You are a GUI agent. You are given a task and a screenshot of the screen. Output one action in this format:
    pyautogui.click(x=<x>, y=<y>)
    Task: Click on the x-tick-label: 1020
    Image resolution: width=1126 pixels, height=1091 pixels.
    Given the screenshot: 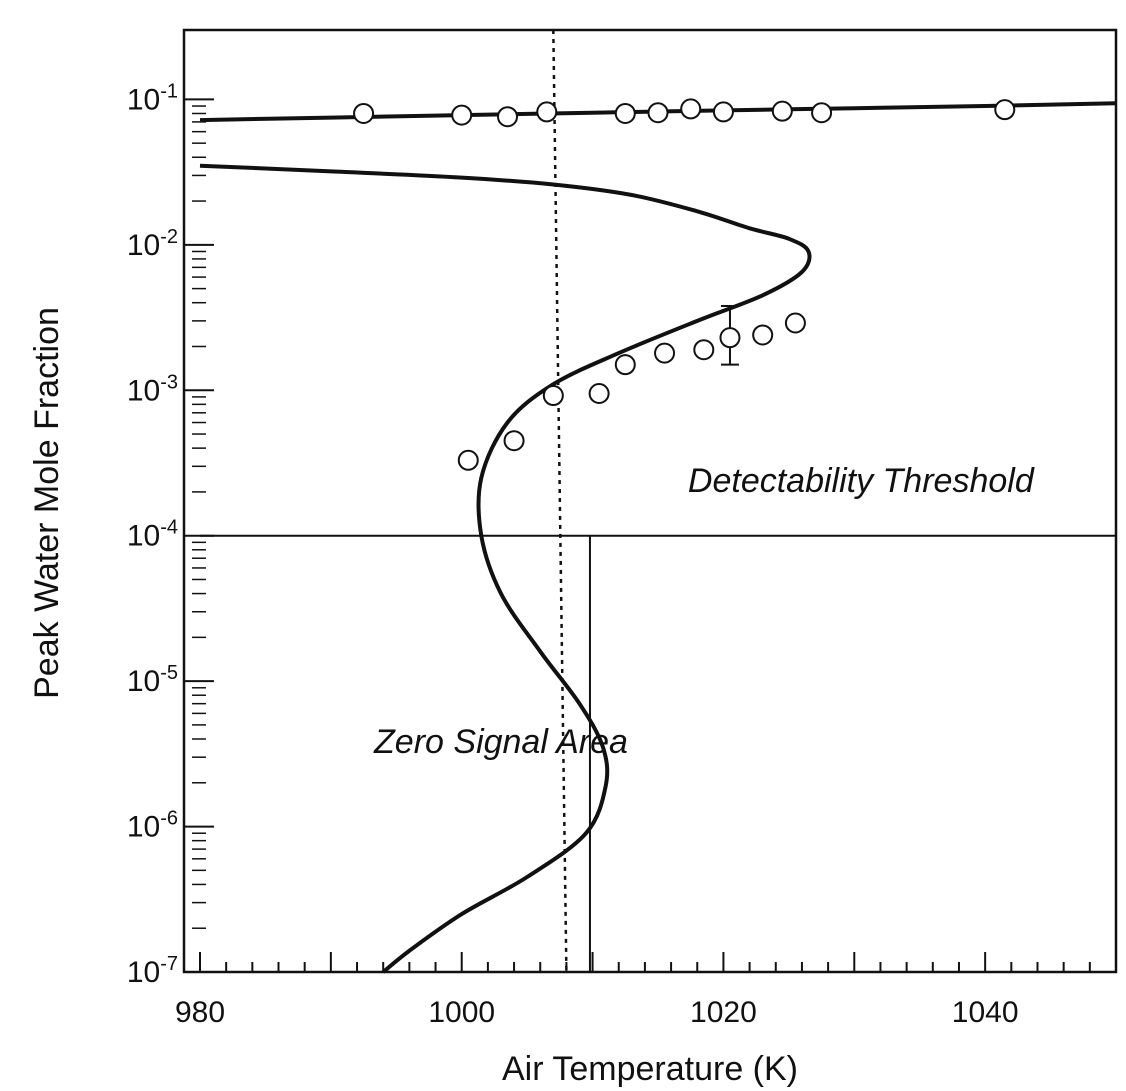 What is the action you would take?
    pyautogui.click(x=723, y=1012)
    